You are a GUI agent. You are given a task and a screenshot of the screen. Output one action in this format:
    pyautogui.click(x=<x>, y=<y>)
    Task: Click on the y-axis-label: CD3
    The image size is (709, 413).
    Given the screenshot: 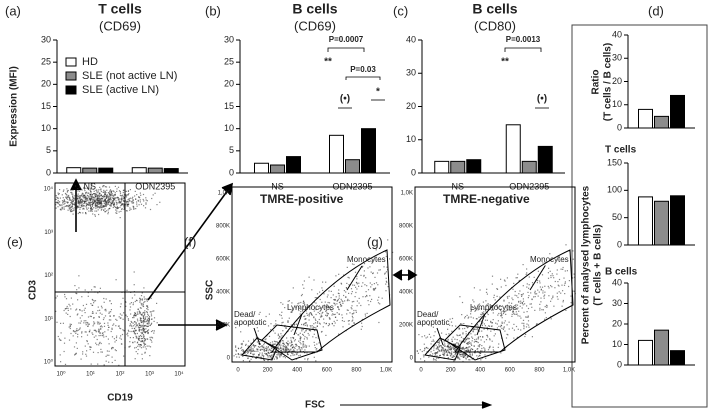 What is the action you would take?
    pyautogui.click(x=33, y=290)
    